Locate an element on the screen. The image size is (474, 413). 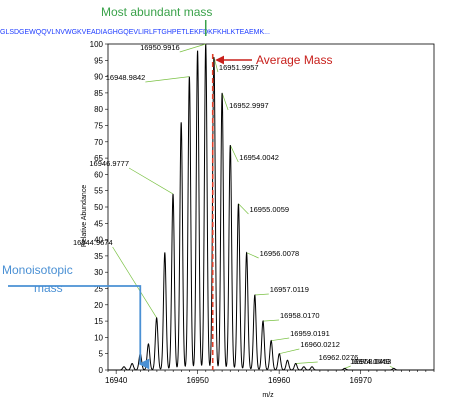
peak-label: 16955.0059 is located at coordinates (269, 209).